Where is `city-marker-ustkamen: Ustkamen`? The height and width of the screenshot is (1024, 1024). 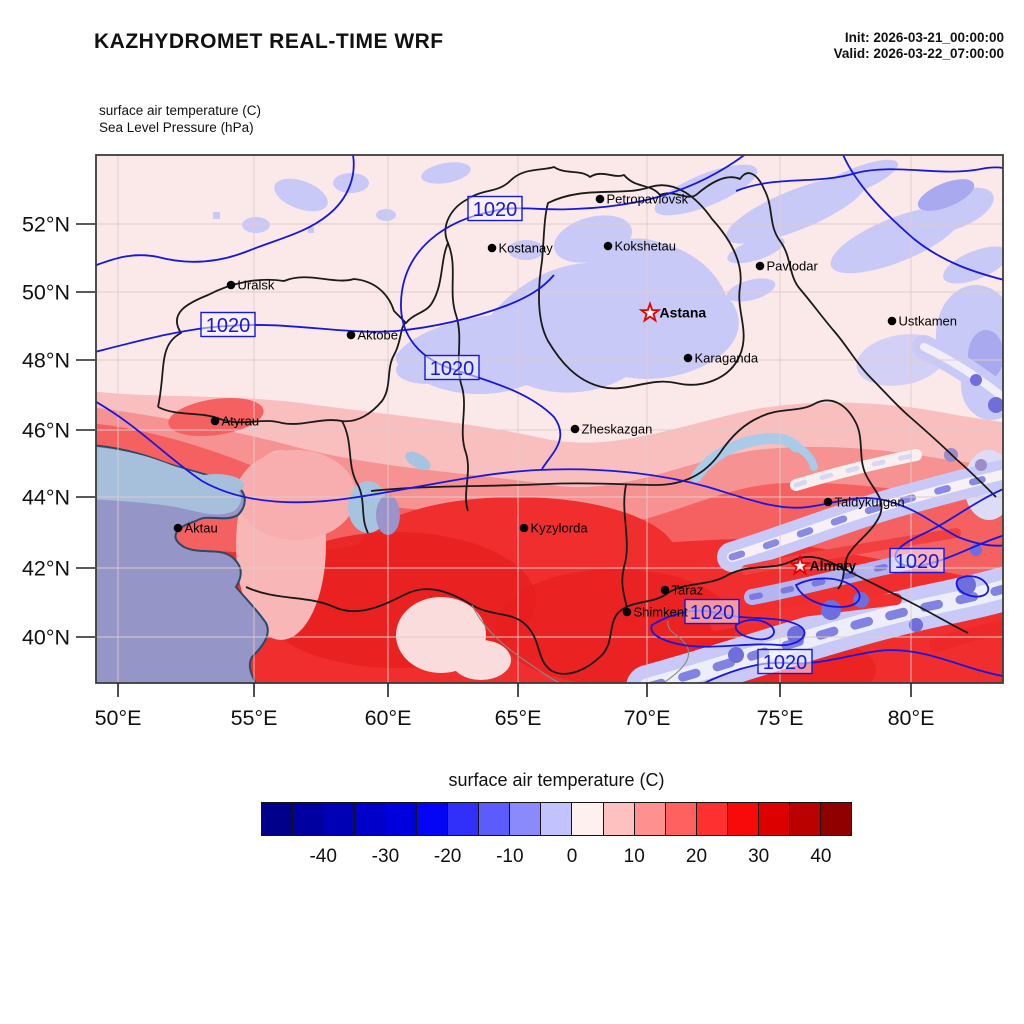
city-marker-ustkamen: Ustkamen is located at coordinates (922, 321).